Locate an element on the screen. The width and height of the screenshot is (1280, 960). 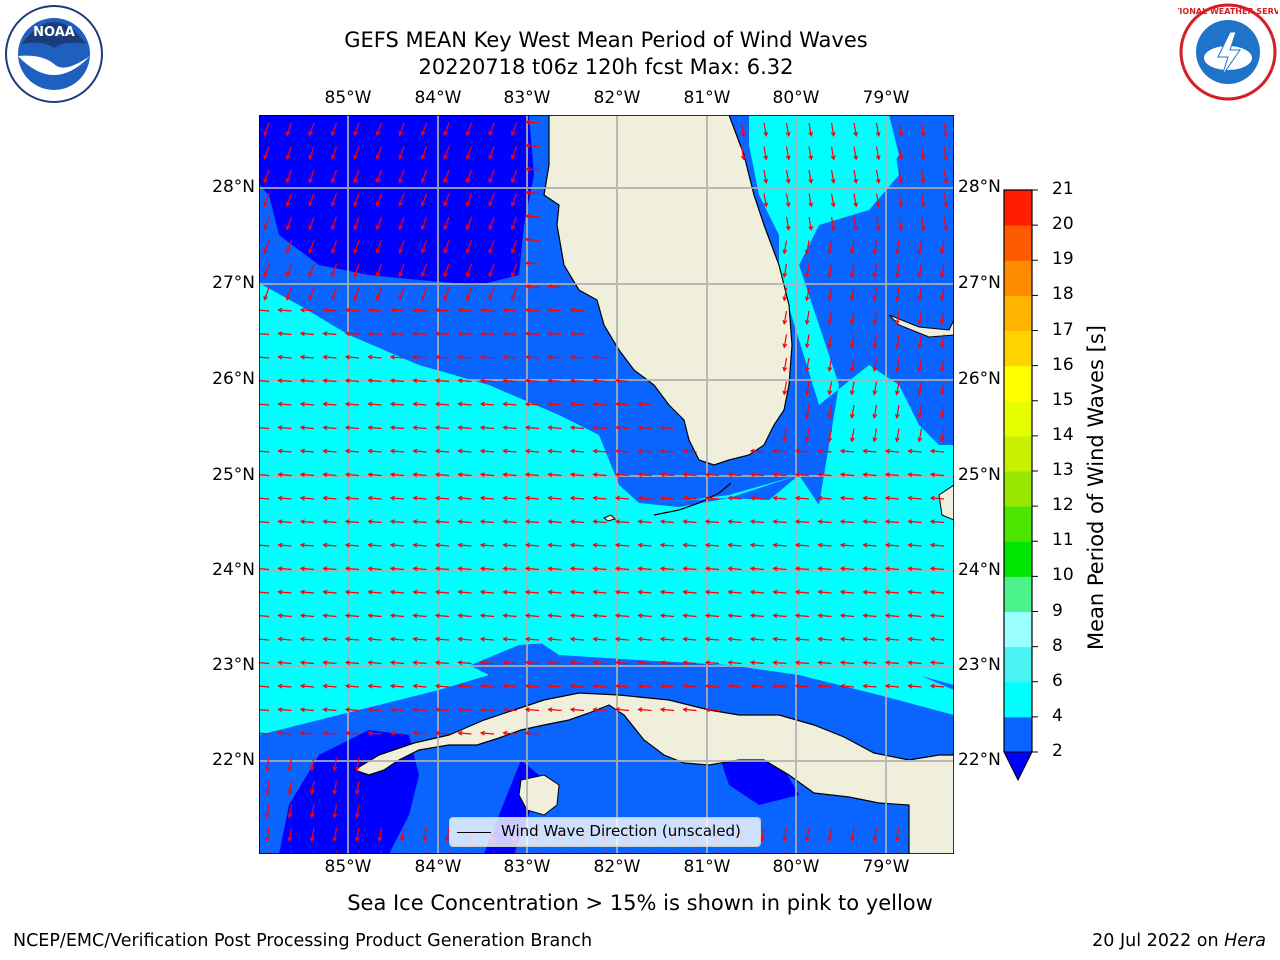
land-key-west is located at coordinates (609, 518).